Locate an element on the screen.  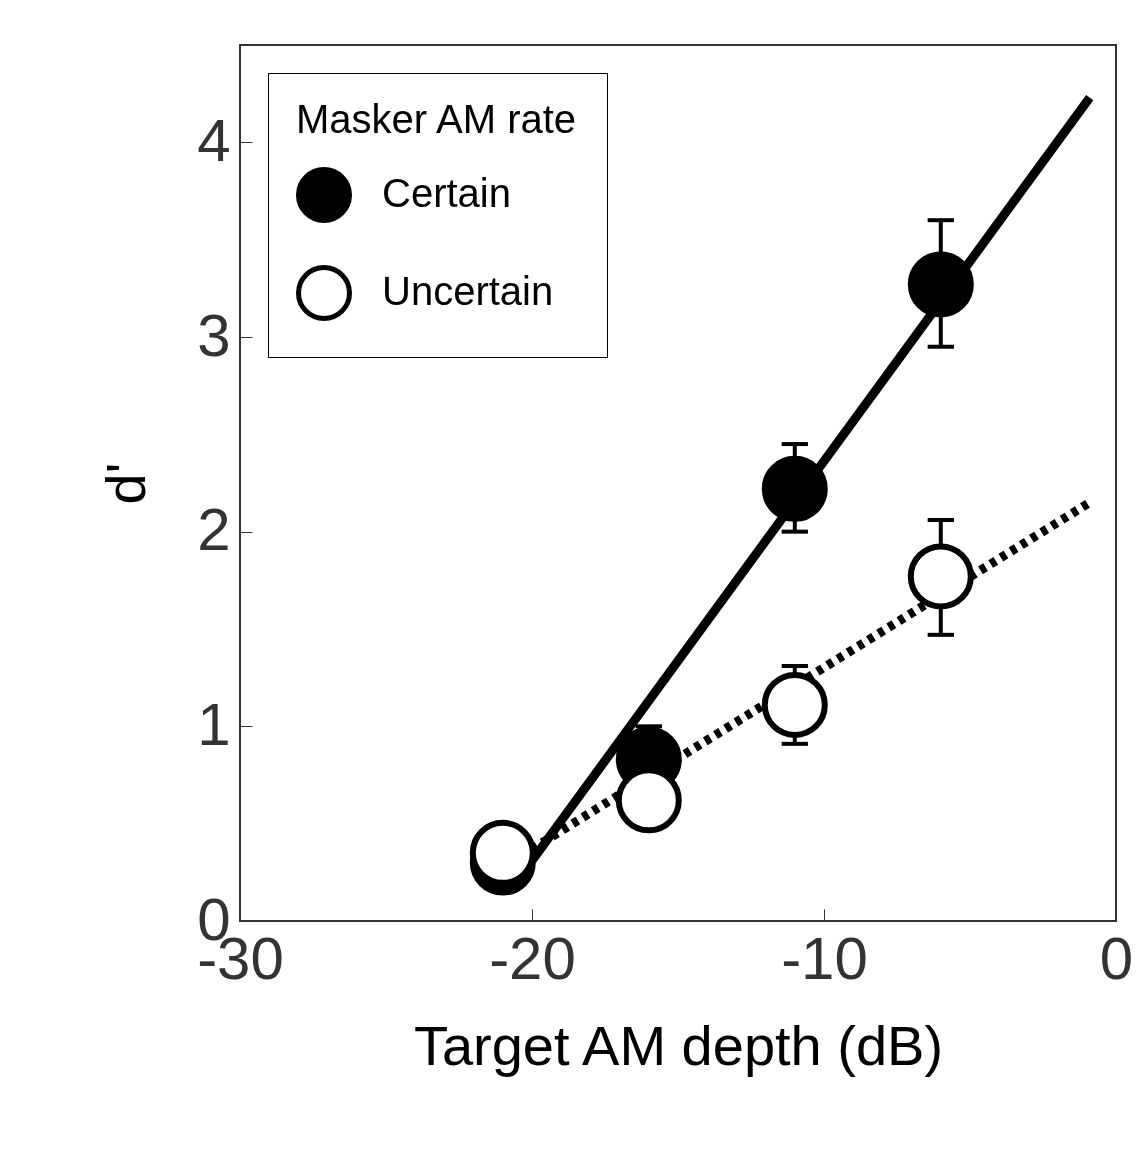
legend-title: Masker AM rate is located at coordinates (436, 119).